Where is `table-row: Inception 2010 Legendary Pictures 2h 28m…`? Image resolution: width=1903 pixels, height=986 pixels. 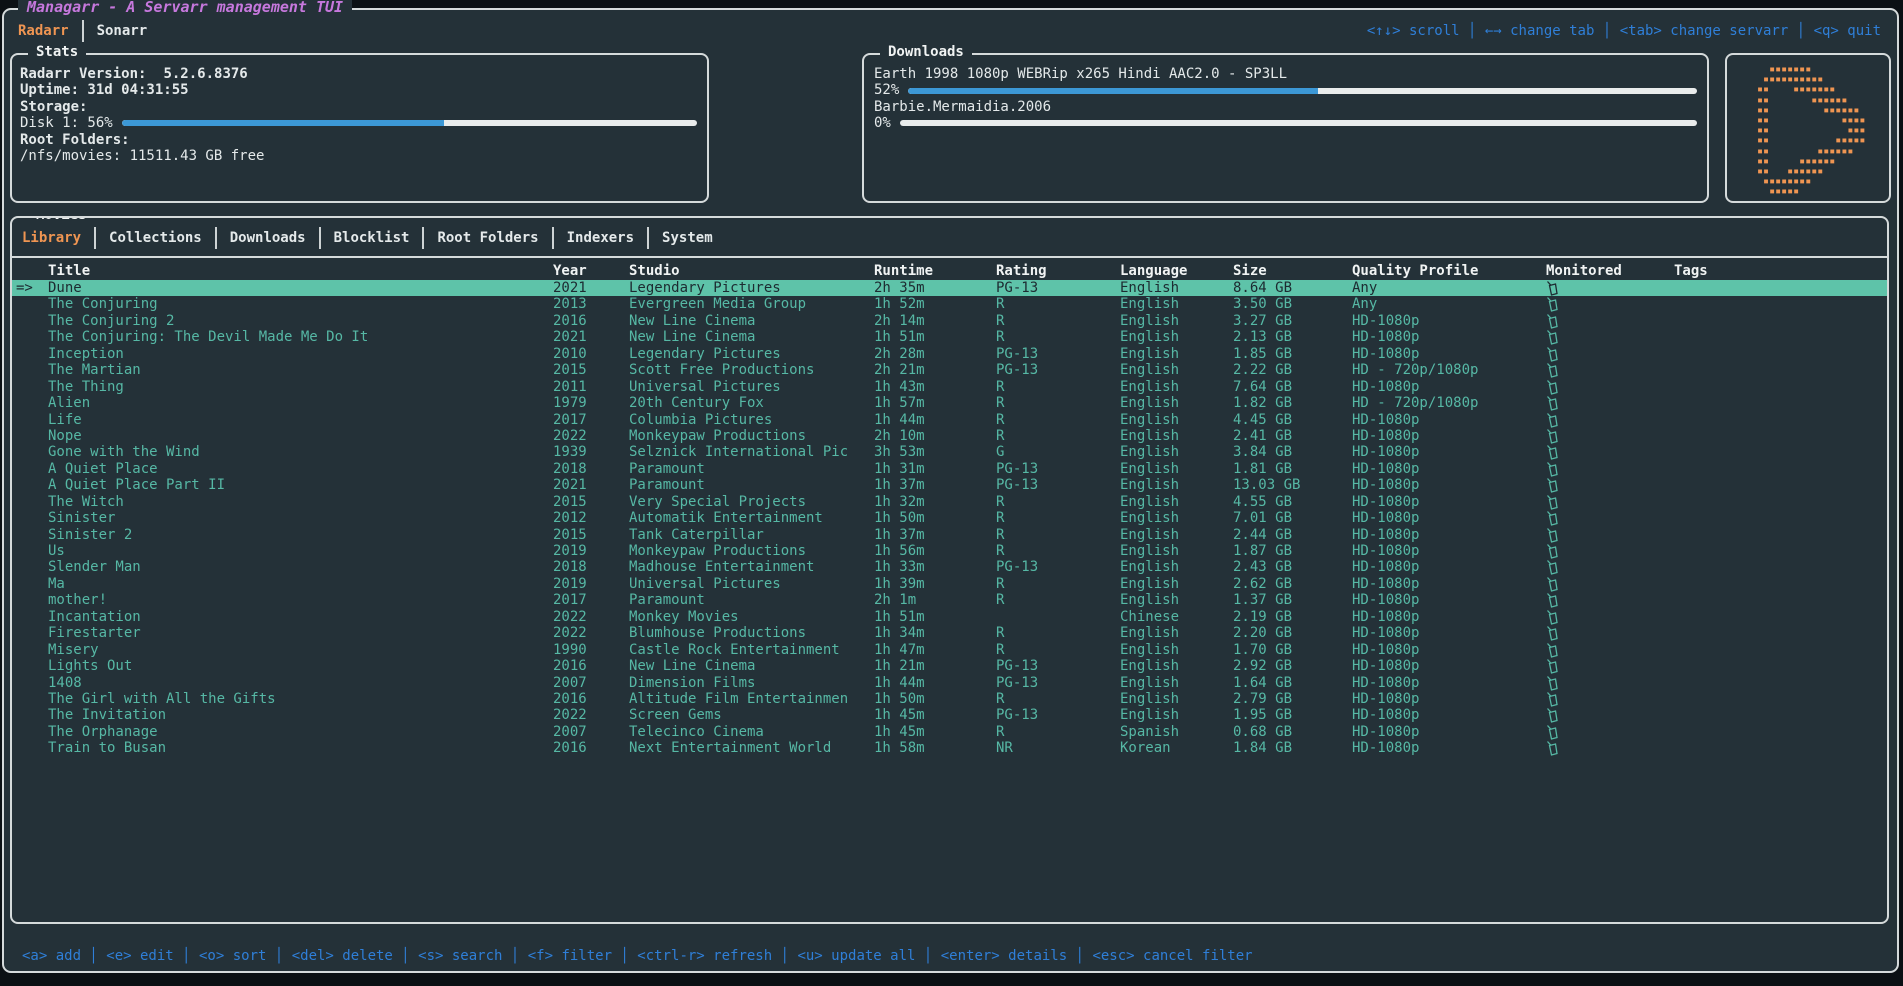 table-row: Inception 2010 Legendary Pictures 2h 28m… is located at coordinates (949, 354).